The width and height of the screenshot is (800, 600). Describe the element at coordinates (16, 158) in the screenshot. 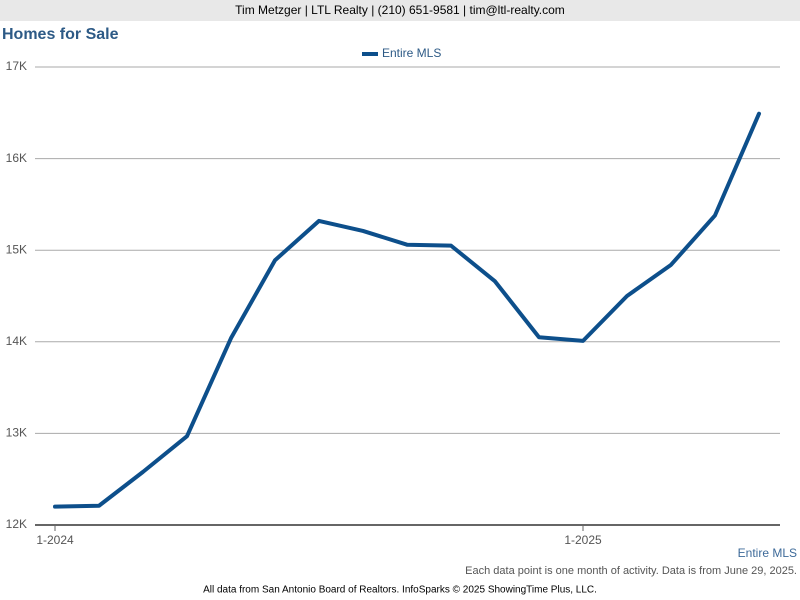

I see `y-tick-label: 16K` at that location.